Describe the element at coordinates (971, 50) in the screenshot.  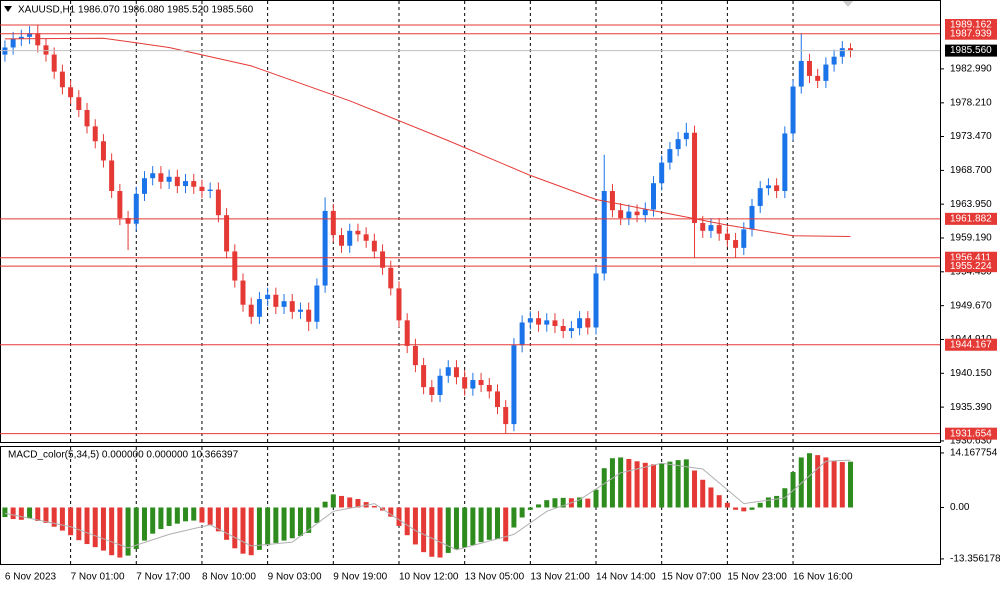
I see `last-price-box` at that location.